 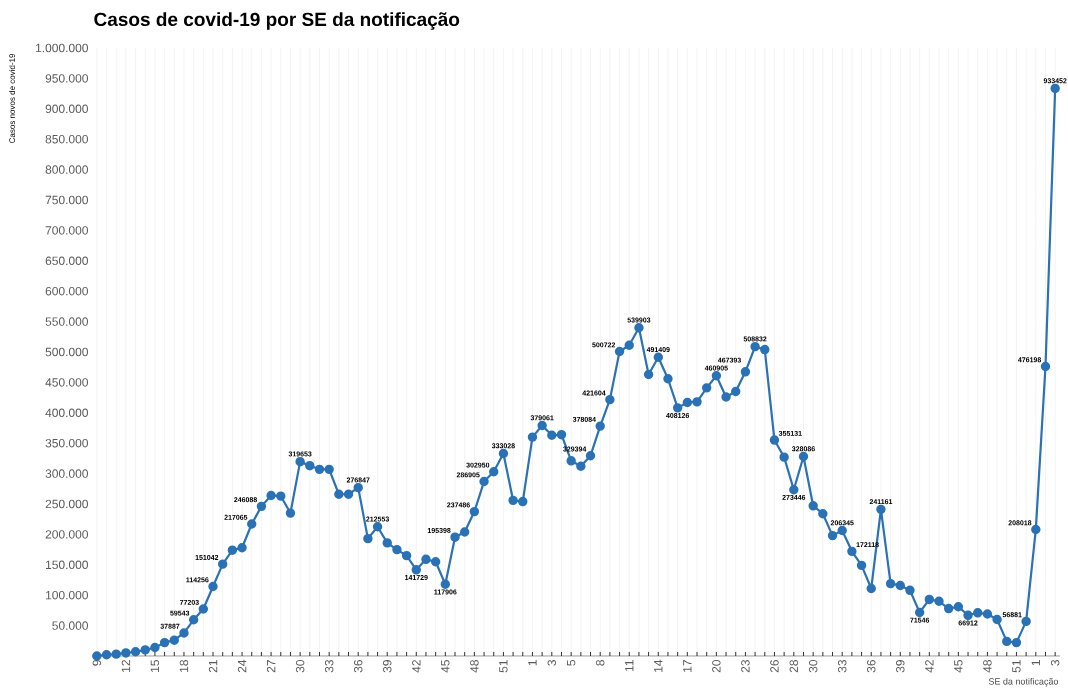 I want to click on x-tick-label: 8, so click(x=600, y=663).